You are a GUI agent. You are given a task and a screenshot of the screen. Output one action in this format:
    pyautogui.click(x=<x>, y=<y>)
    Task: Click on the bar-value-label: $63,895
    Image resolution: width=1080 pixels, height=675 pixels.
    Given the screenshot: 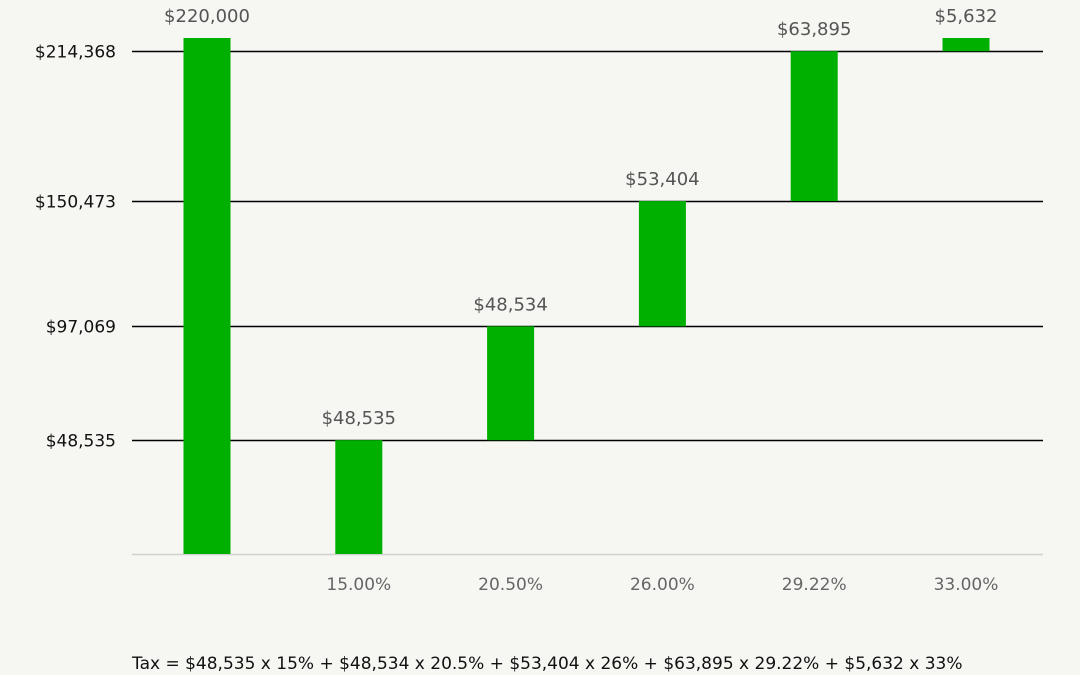 What is the action you would take?
    pyautogui.click(x=814, y=29)
    